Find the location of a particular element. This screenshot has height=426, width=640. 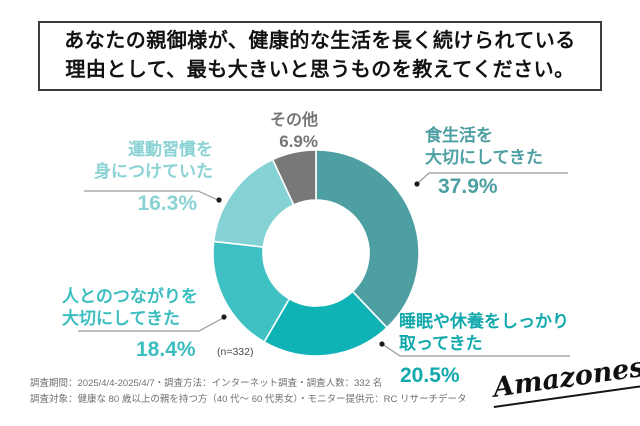

slice-label-exercise: 運動習慣を 身につけていた 16.3% is located at coordinates (135, 177).